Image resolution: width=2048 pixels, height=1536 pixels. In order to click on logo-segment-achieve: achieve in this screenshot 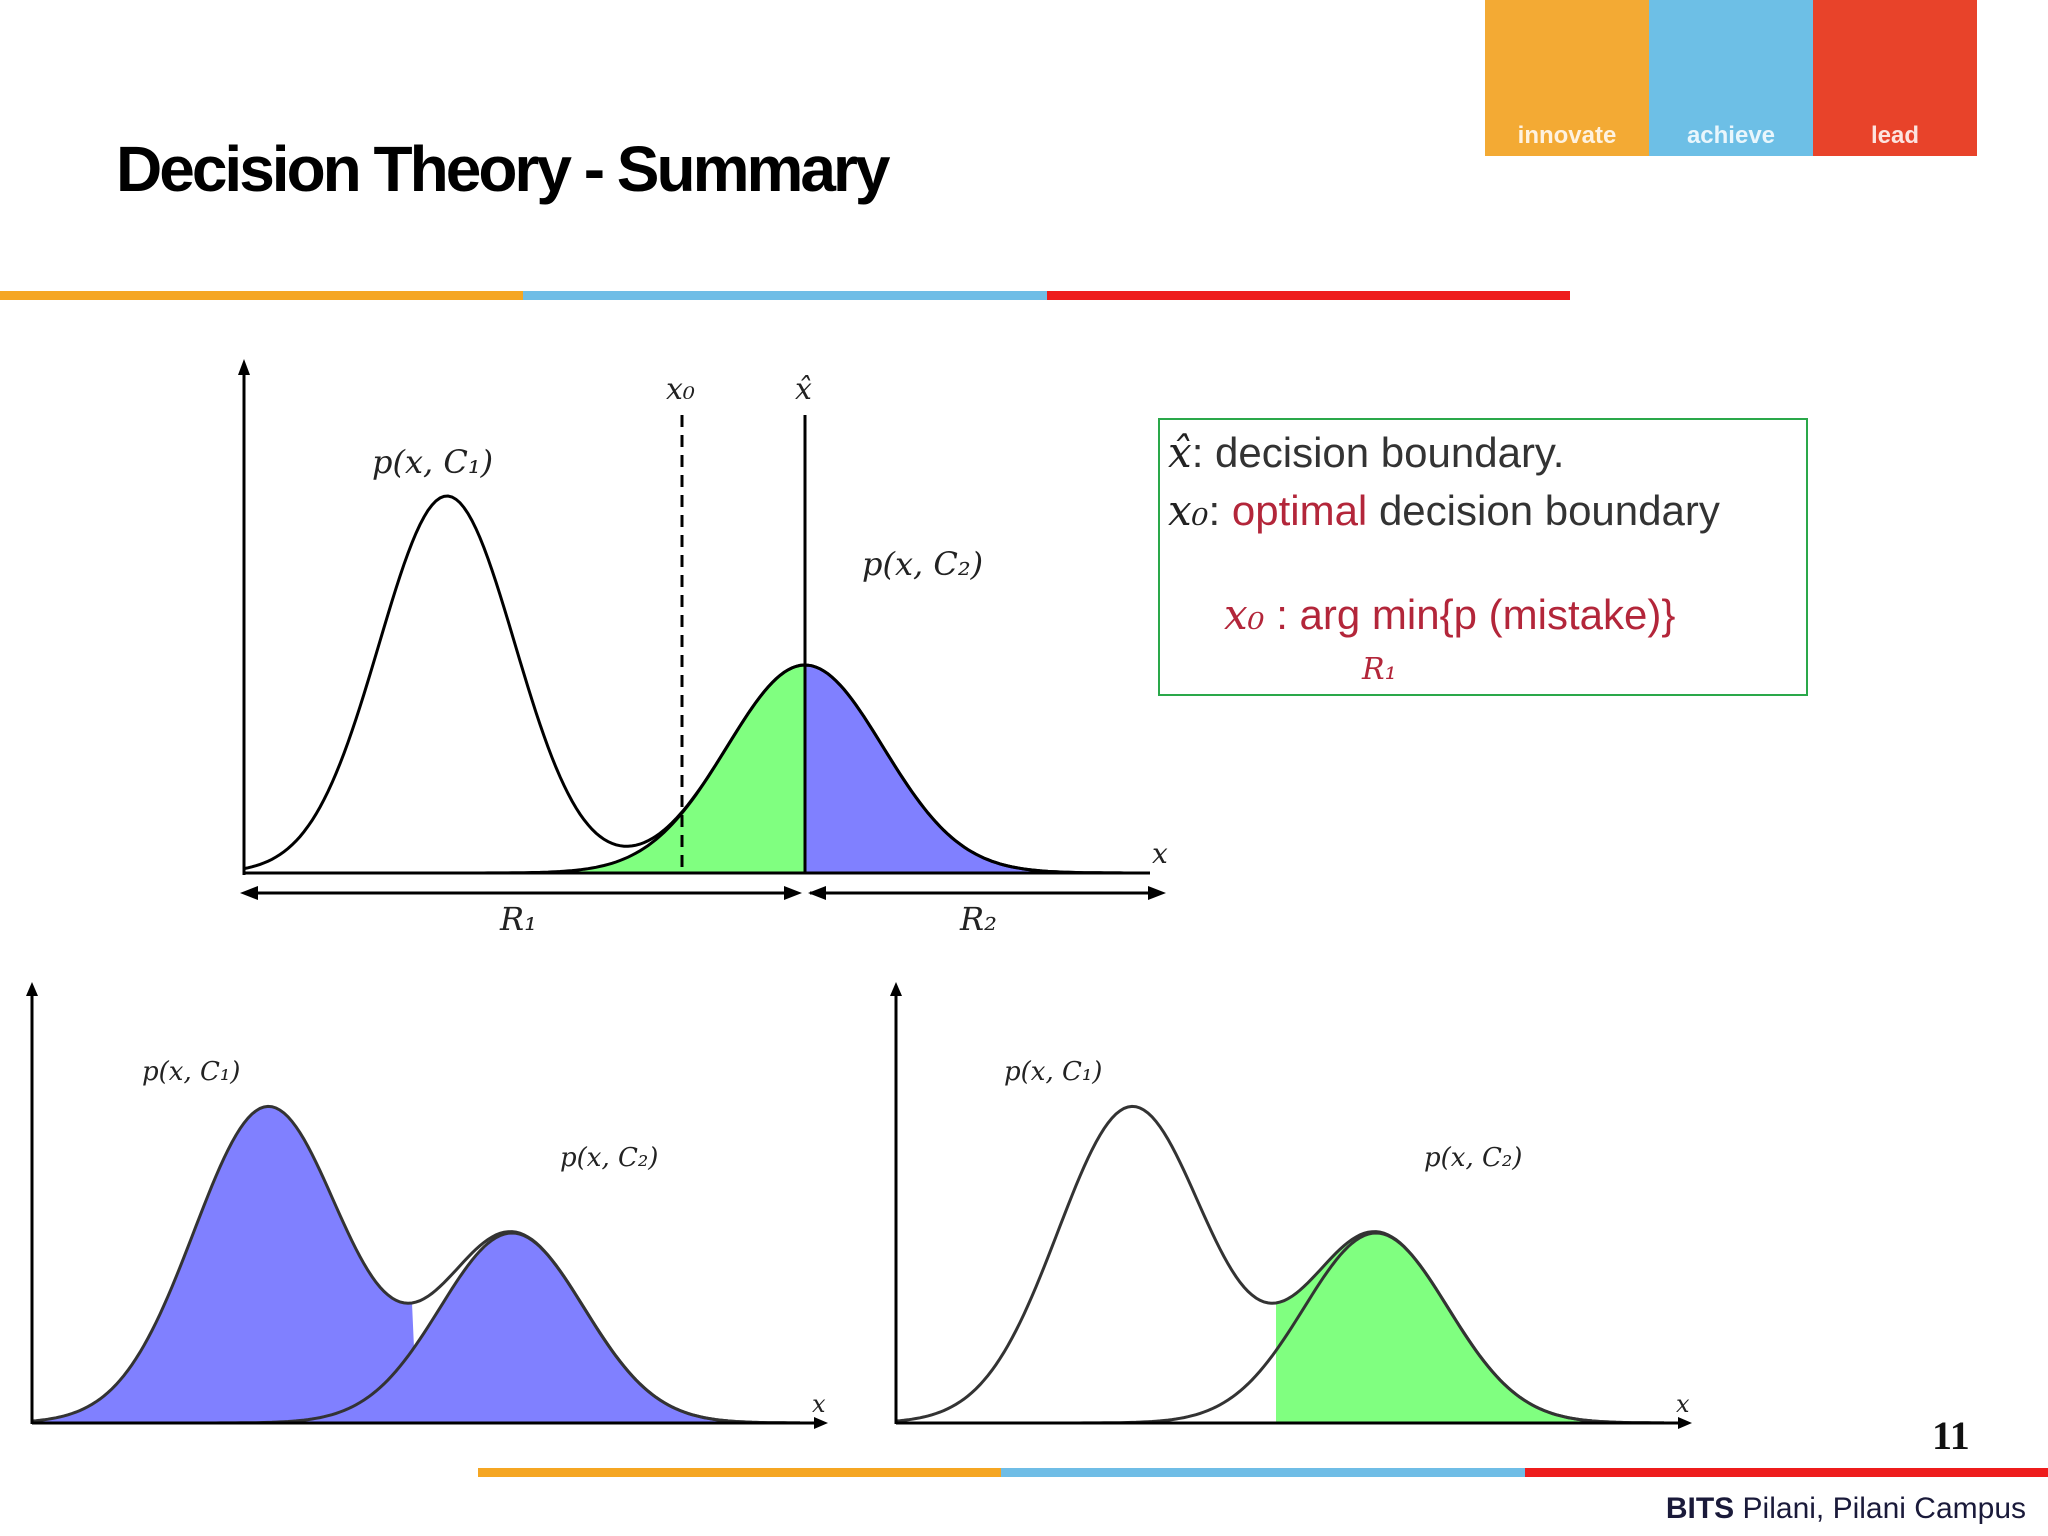, I will do `click(1731, 78)`.